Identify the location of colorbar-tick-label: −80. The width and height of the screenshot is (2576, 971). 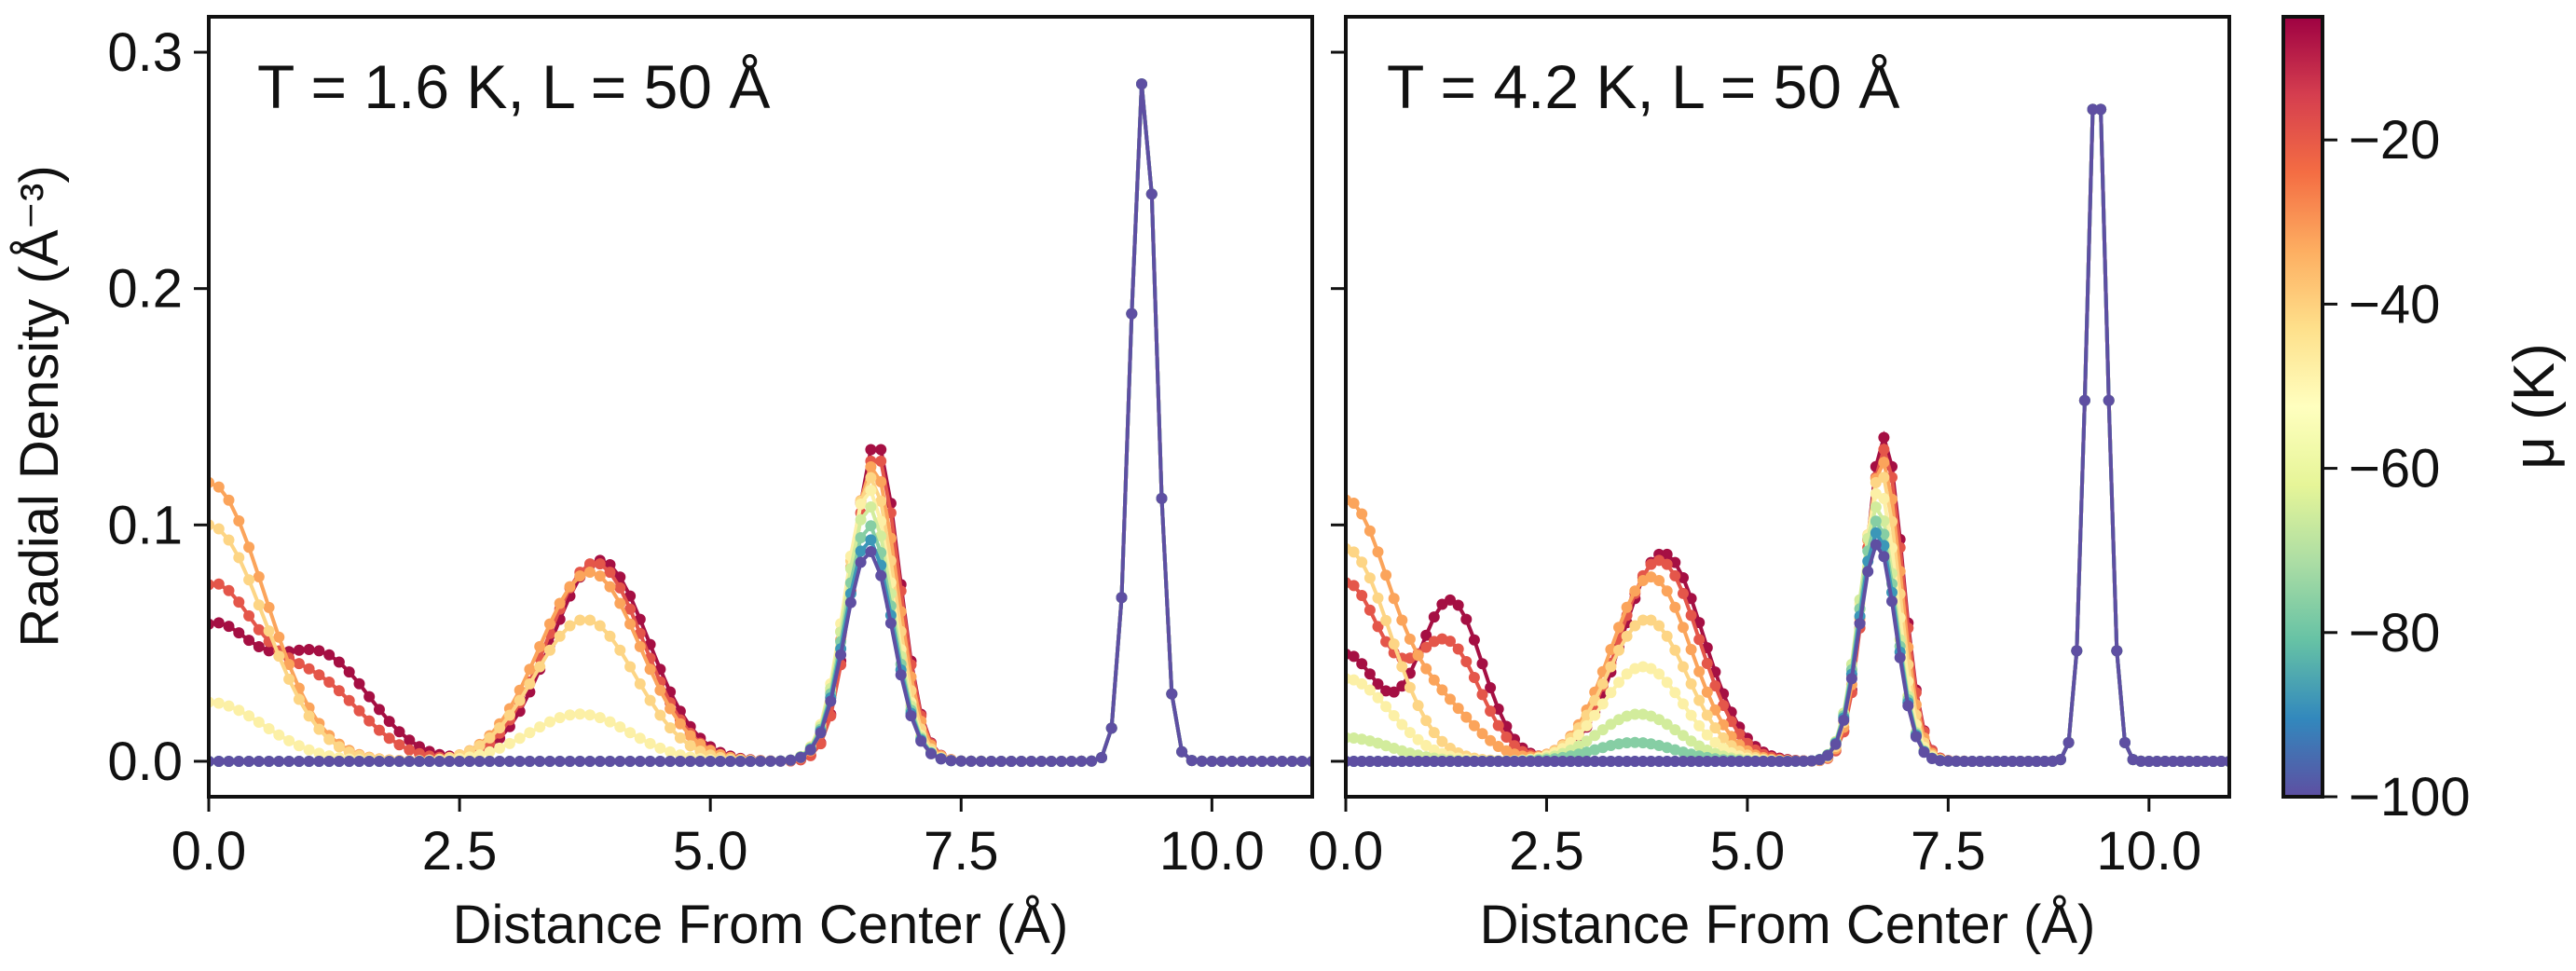
(2394, 633).